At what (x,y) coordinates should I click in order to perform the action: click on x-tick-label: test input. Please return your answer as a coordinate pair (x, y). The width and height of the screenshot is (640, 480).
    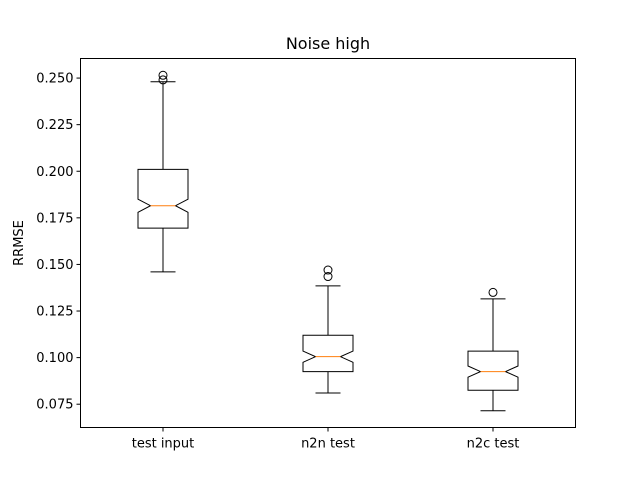
    Looking at the image, I should click on (163, 444).